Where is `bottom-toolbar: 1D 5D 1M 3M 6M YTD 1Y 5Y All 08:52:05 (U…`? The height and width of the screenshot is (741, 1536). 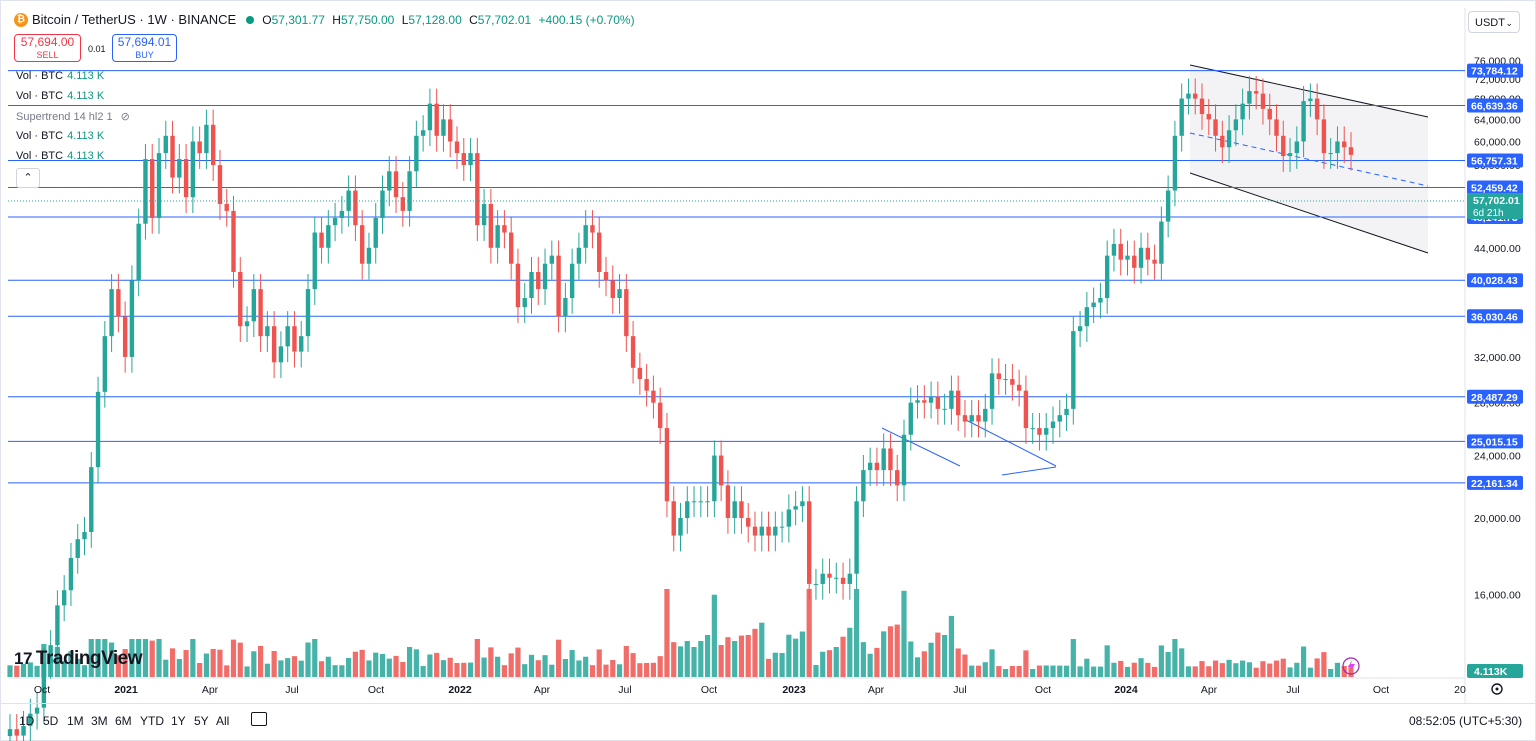 bottom-toolbar: 1D 5D 1M 3M 6M YTD 1Y 5Y All 08:52:05 (U… is located at coordinates (768, 718).